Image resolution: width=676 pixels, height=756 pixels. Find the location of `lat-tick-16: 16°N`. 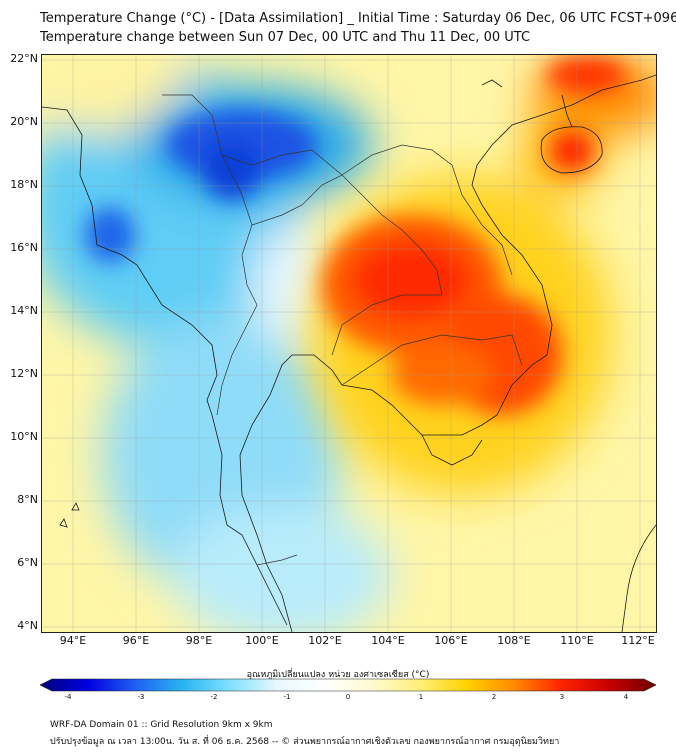

lat-tick-16: 16°N is located at coordinates (24, 247).